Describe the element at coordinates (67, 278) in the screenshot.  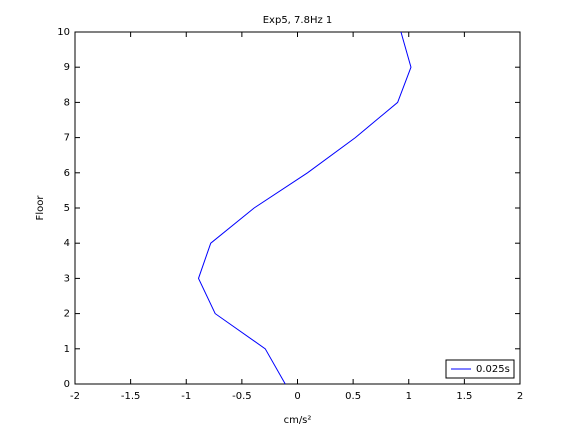
I see `y-tick-label: 3` at that location.